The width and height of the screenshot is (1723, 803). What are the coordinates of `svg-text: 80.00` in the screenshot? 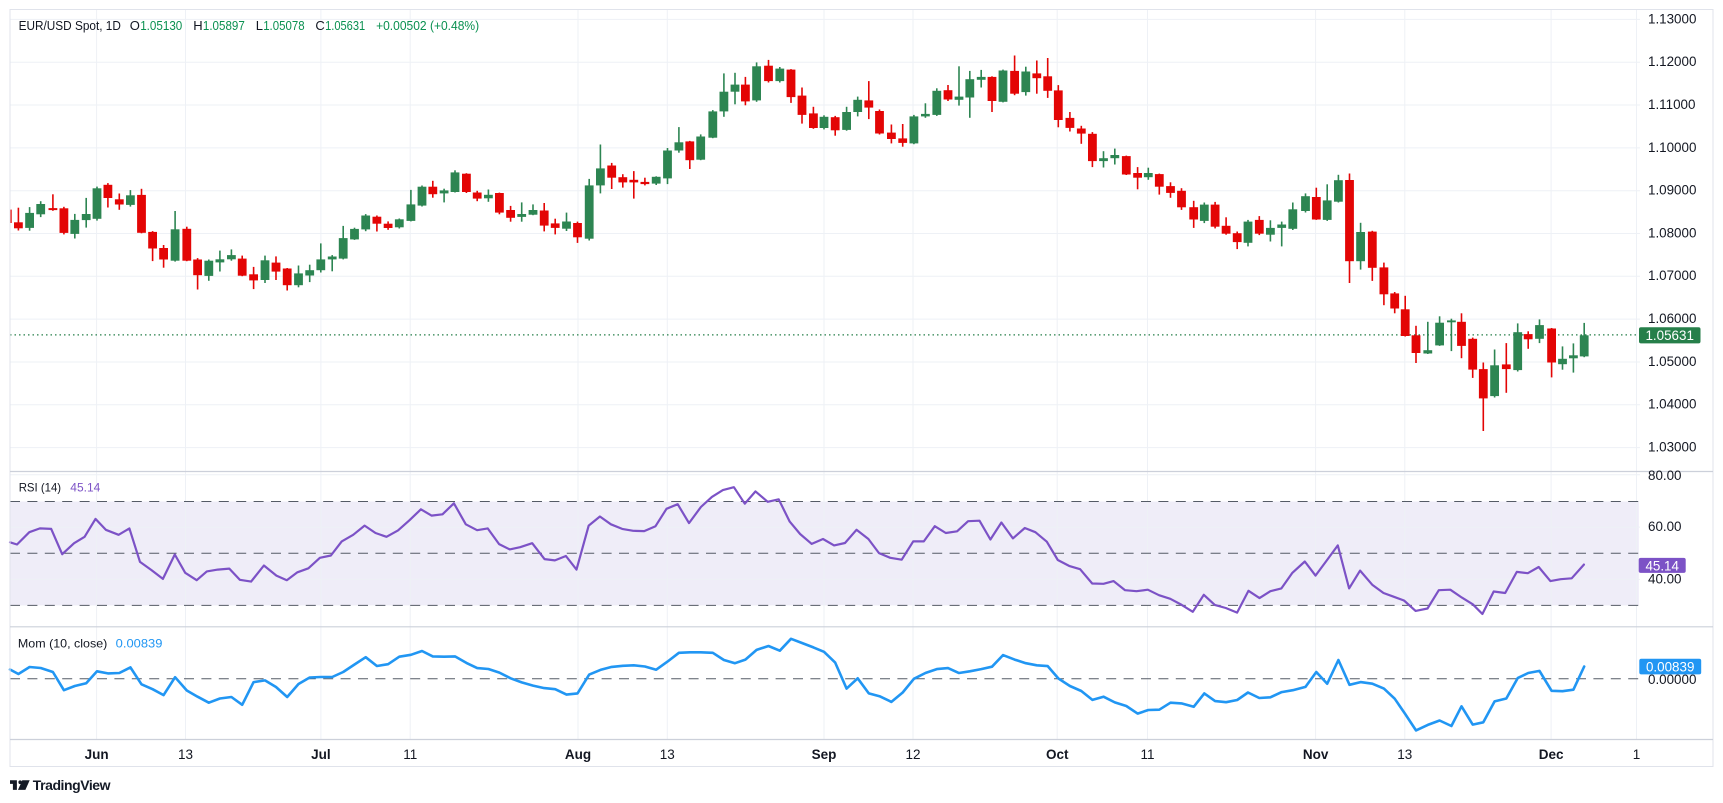 It's located at (1665, 475).